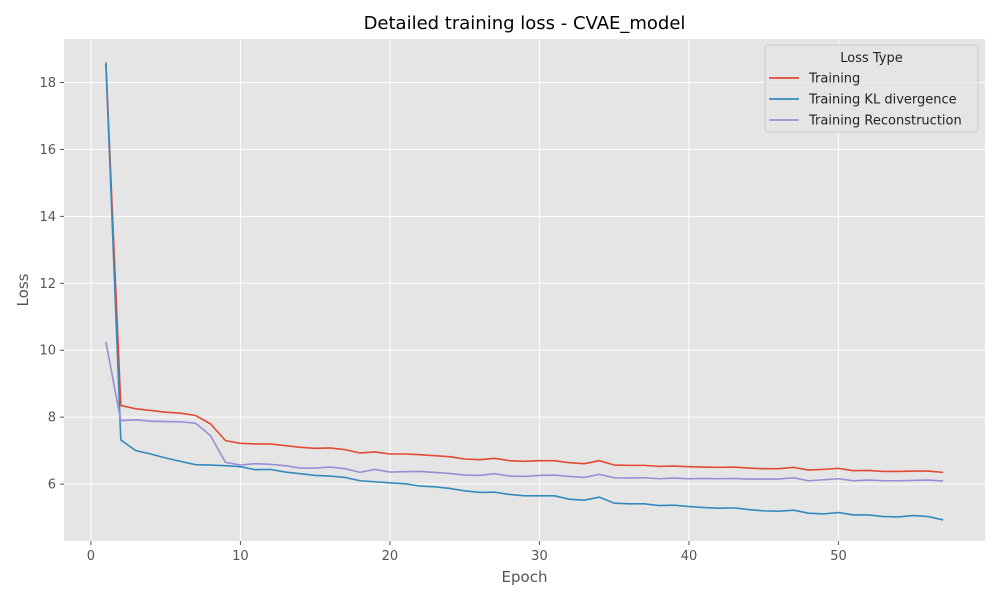 Image resolution: width=1000 pixels, height=600 pixels. Describe the element at coordinates (390, 556) in the screenshot. I see `x-tick-label: 20` at that location.